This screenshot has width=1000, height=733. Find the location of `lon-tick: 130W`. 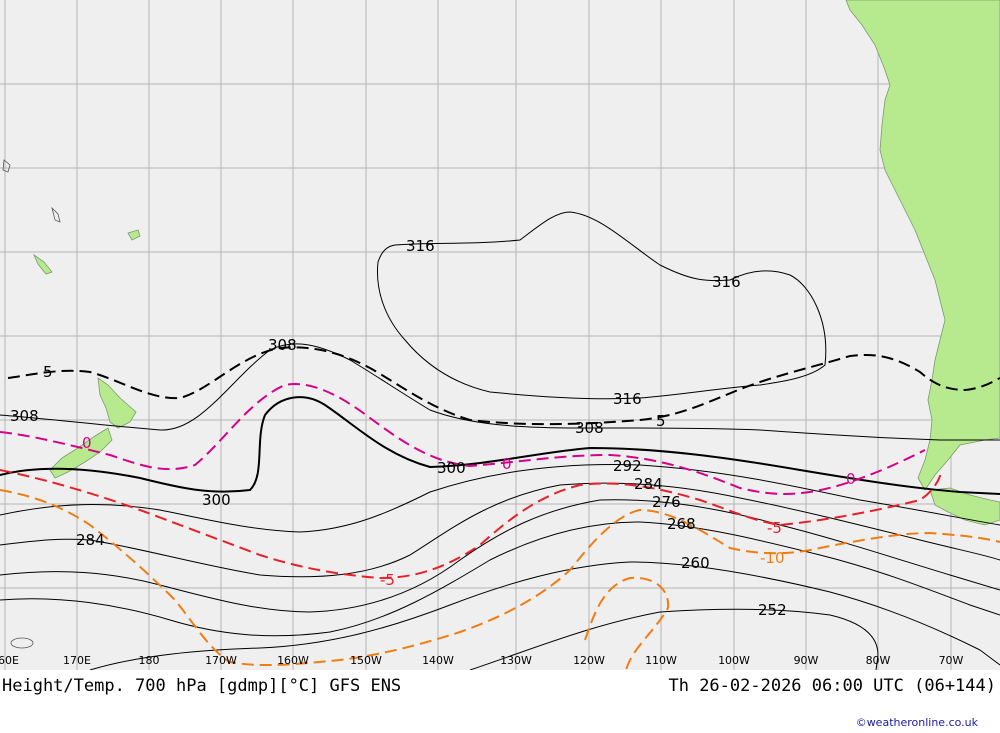

lon-tick: 130W is located at coordinates (516, 660).